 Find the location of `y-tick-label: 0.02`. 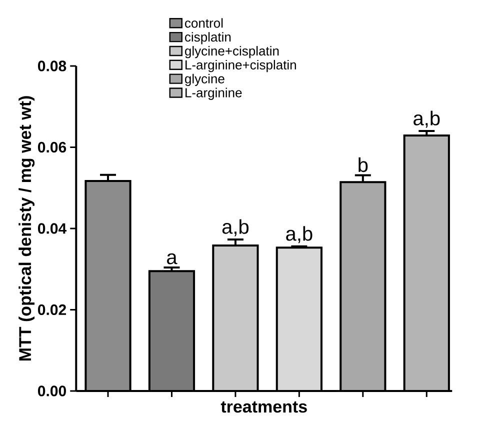

y-tick-label: 0.02 is located at coordinates (52, 310).